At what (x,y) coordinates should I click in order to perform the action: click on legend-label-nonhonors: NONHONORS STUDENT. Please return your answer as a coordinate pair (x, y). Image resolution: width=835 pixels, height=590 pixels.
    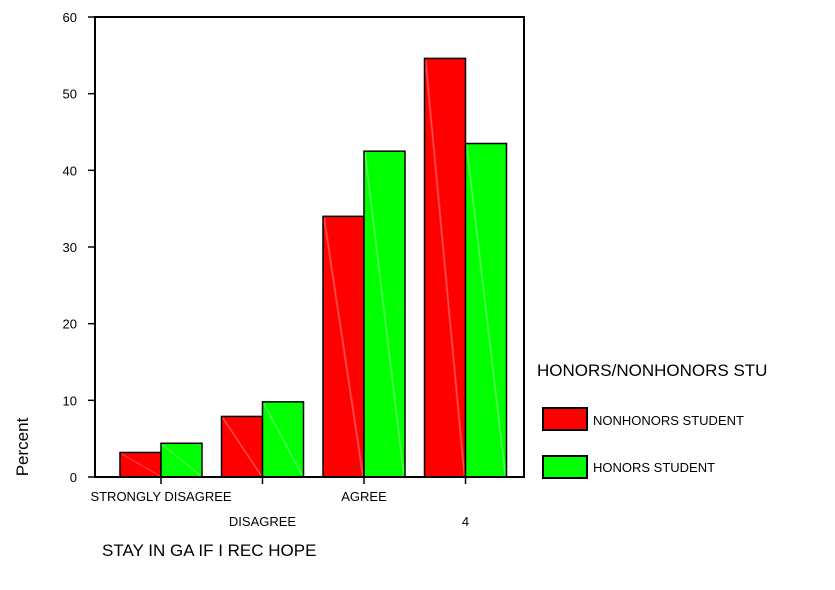
    Looking at the image, I should click on (668, 420).